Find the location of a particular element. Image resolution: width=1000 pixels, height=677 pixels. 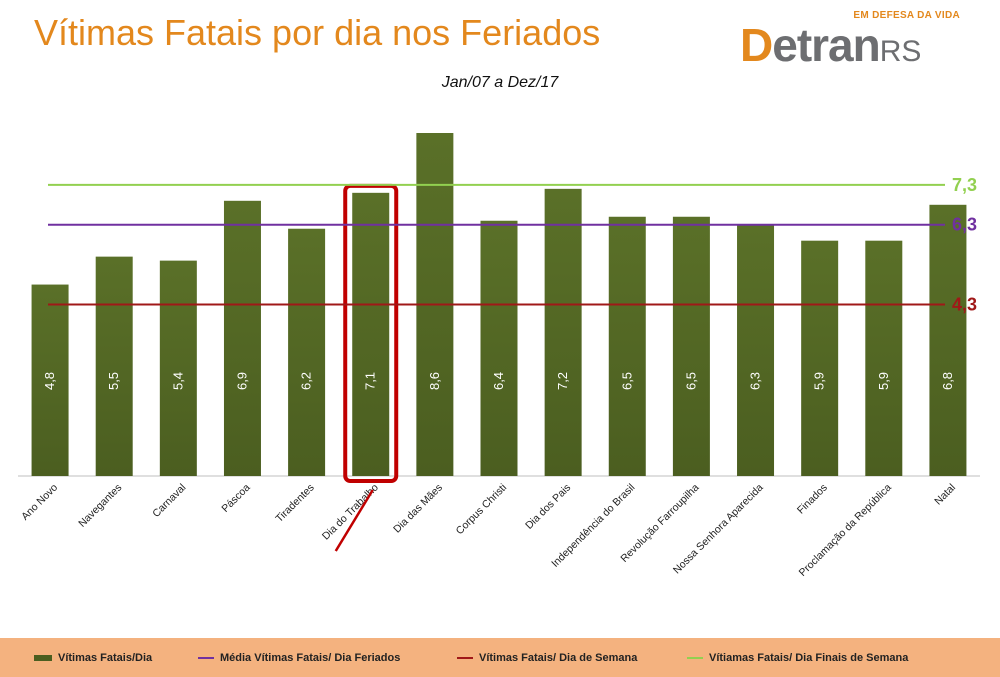

reference-line-label: 4,3 is located at coordinates (964, 305).